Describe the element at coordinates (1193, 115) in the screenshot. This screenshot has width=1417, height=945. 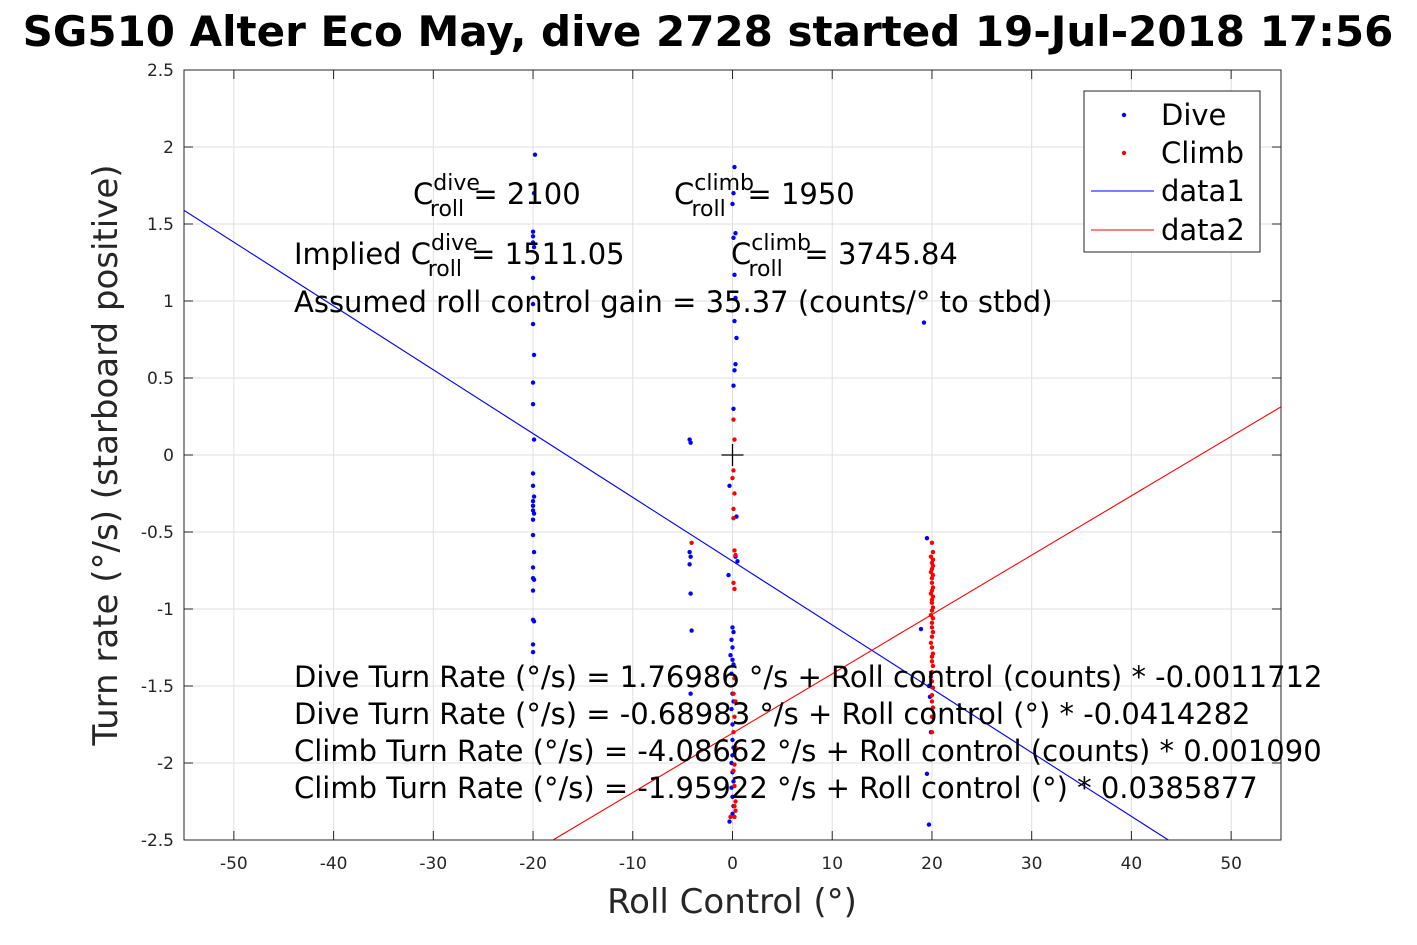
I see `legend-label: Dive` at that location.